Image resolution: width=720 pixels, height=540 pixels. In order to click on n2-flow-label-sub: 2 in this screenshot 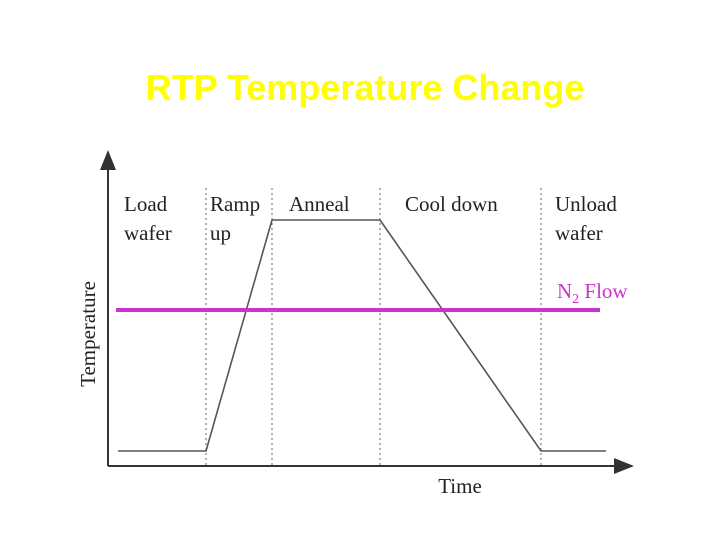, I will do `click(575, 299)`.